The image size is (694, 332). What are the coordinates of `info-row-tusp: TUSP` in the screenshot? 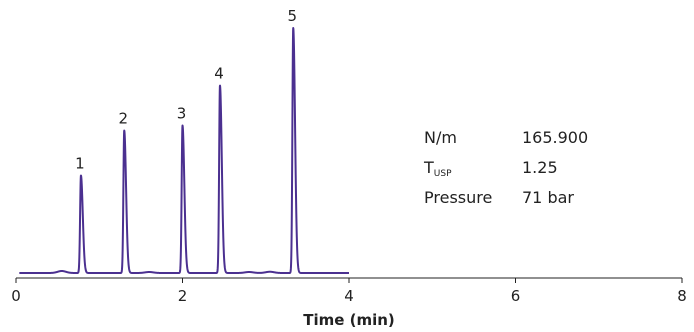 It's located at (438, 168).